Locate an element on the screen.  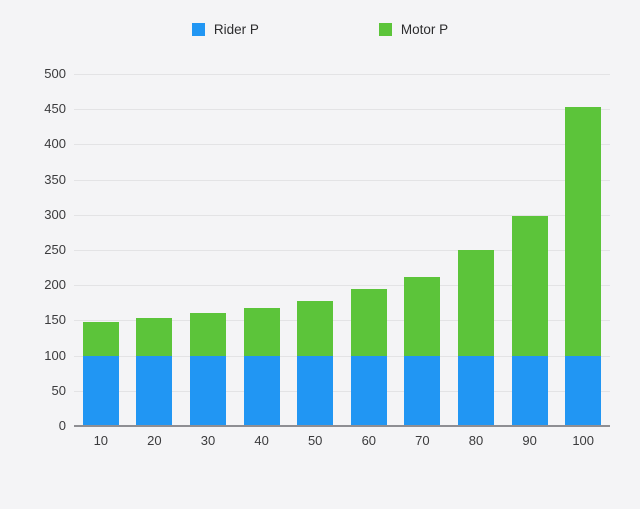
y-tick-label: 250 is located at coordinates (55, 249).